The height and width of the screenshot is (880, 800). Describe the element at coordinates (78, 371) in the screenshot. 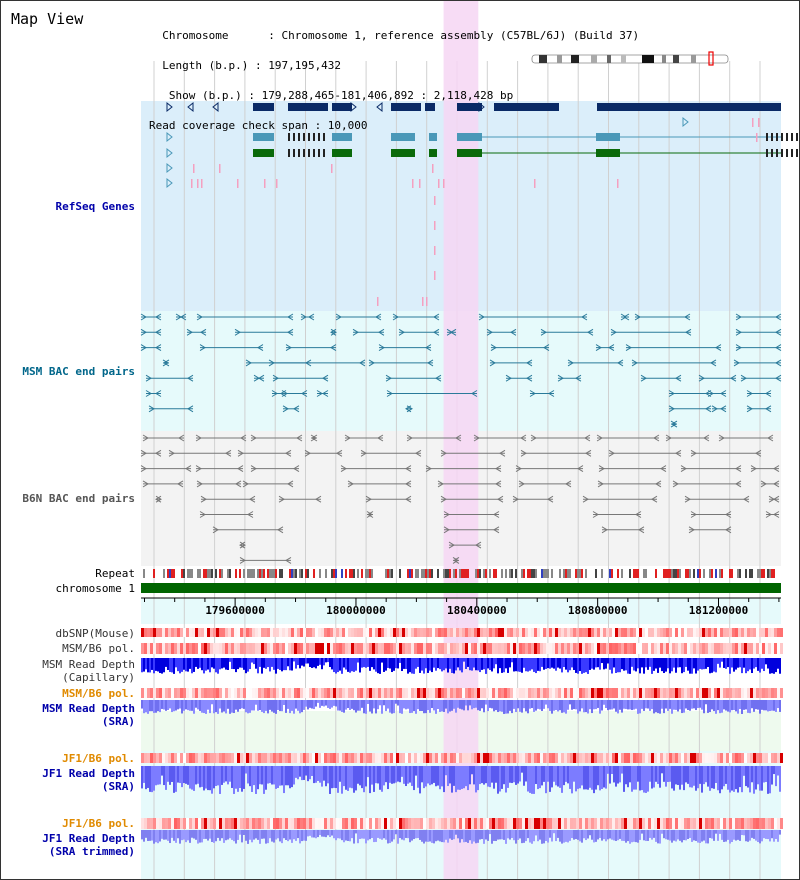

I see `track-label-msm-bac: MSM BAC end pairs` at that location.